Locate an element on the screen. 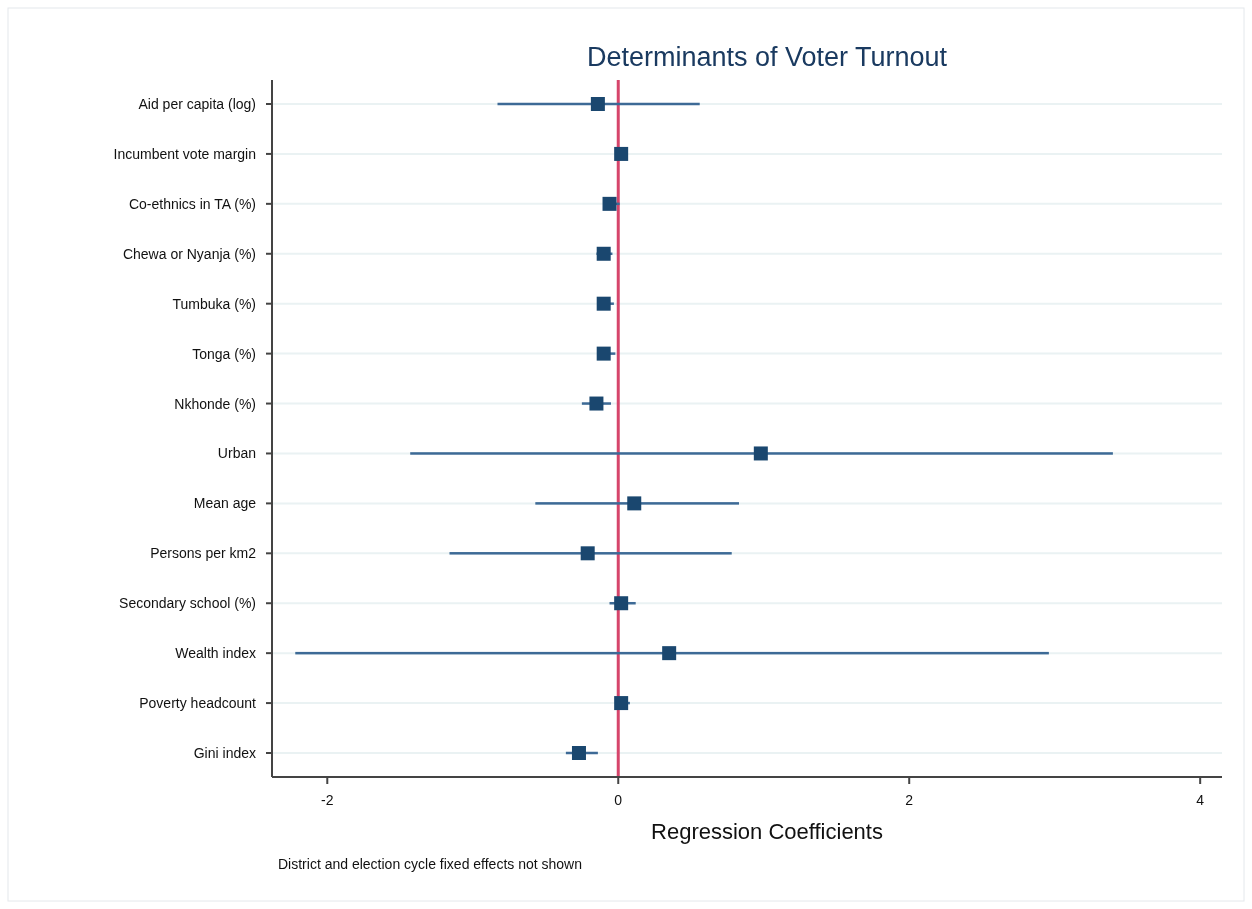 Image resolution: width=1252 pixels, height=909 pixels. y-tick-label: Poverty headcount is located at coordinates (198, 703).